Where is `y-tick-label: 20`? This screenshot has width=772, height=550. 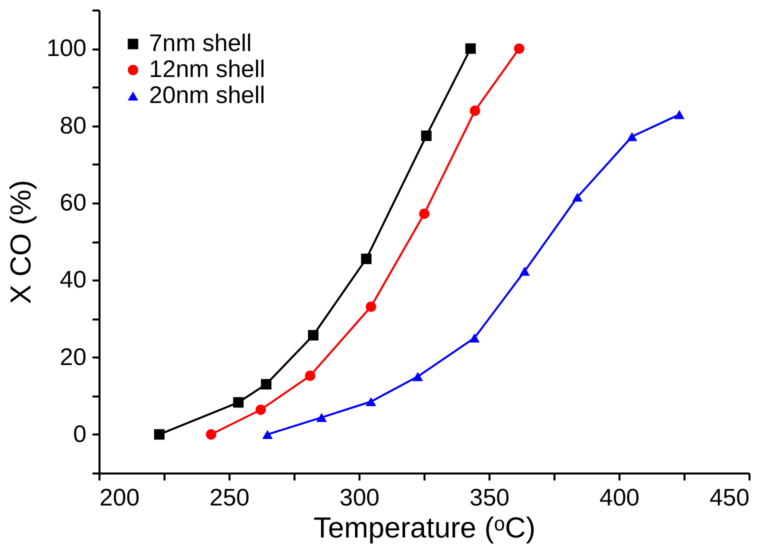 y-tick-label: 20 is located at coordinates (73, 357).